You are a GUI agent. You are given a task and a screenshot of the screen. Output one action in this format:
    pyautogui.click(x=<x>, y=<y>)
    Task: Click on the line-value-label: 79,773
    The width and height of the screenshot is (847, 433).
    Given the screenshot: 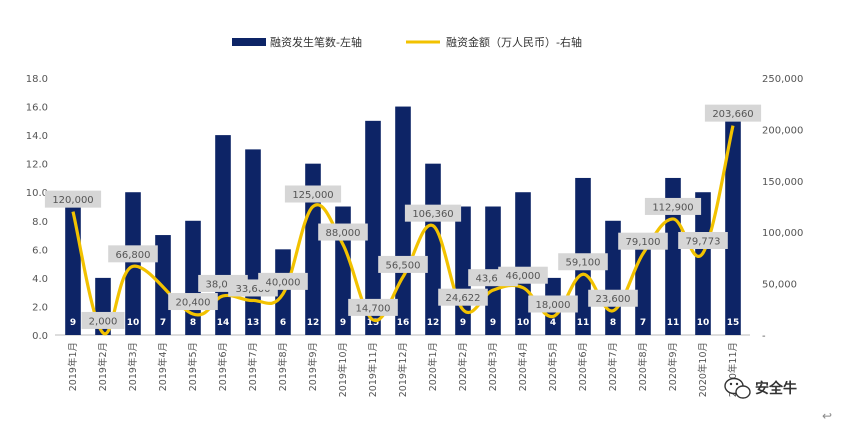 What is the action you would take?
    pyautogui.click(x=703, y=241)
    